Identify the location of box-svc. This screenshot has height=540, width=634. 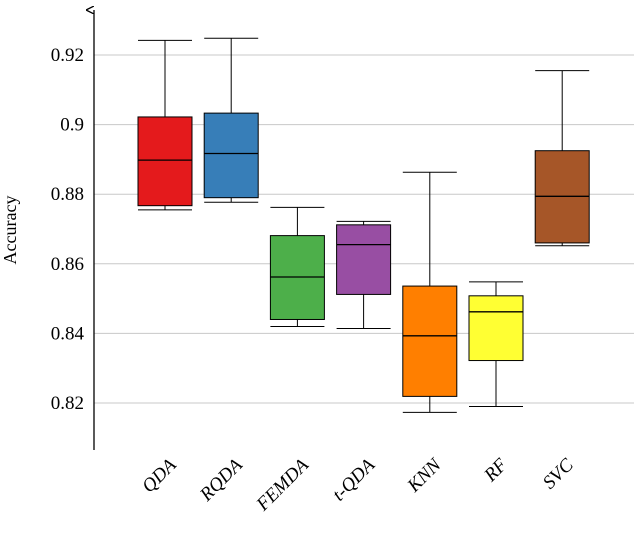
(562, 158).